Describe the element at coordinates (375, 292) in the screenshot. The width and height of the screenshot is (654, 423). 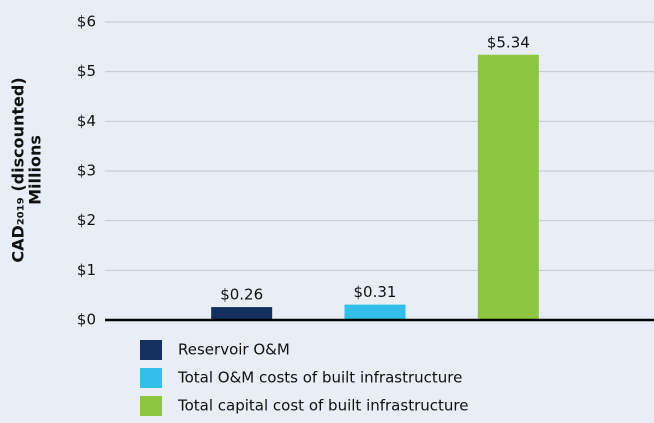
I see `value-label: $0.31` at that location.